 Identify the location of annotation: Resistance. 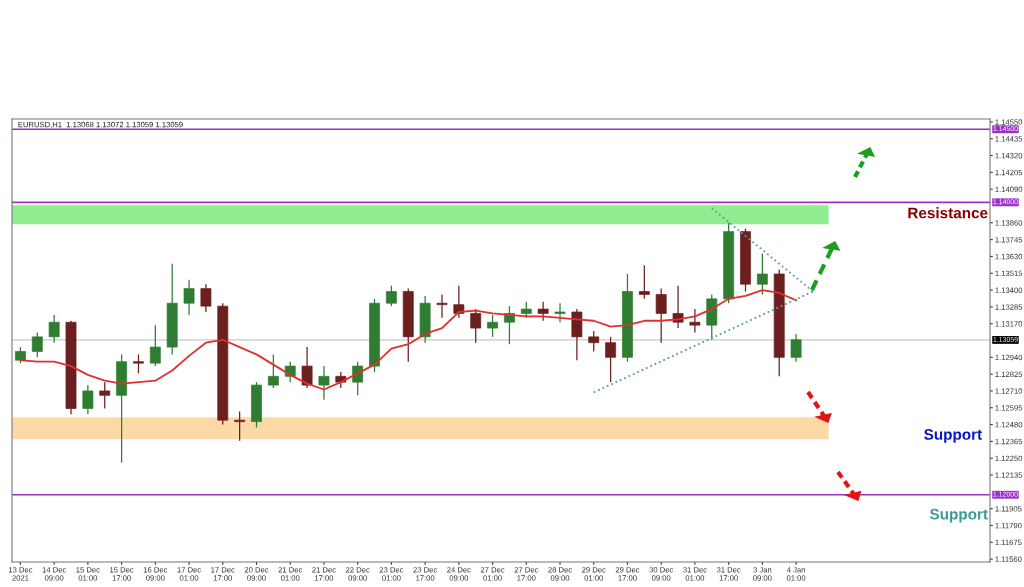
(948, 213).